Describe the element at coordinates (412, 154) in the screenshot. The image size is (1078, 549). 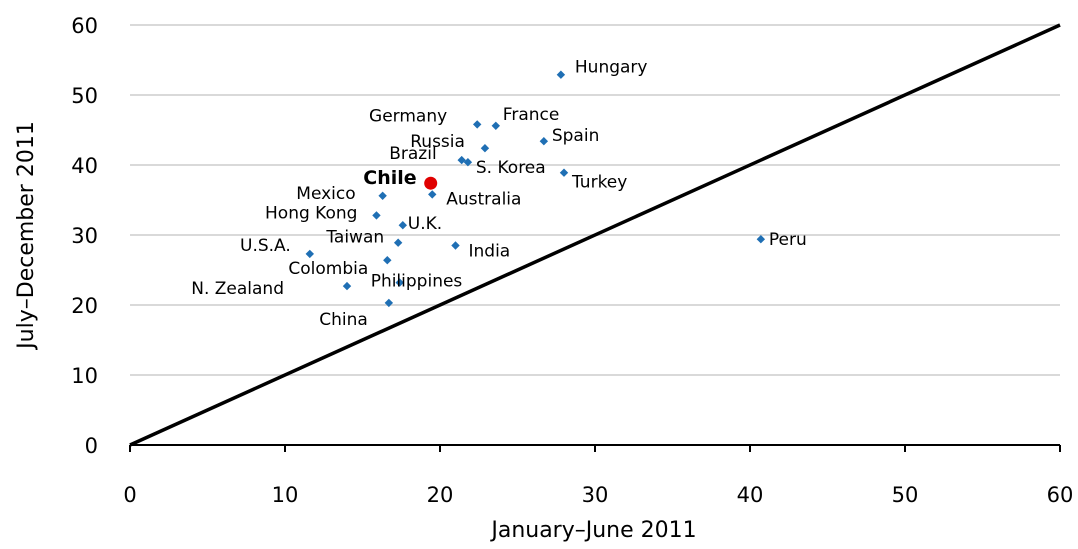
I see `point-label: Brazil` at that location.